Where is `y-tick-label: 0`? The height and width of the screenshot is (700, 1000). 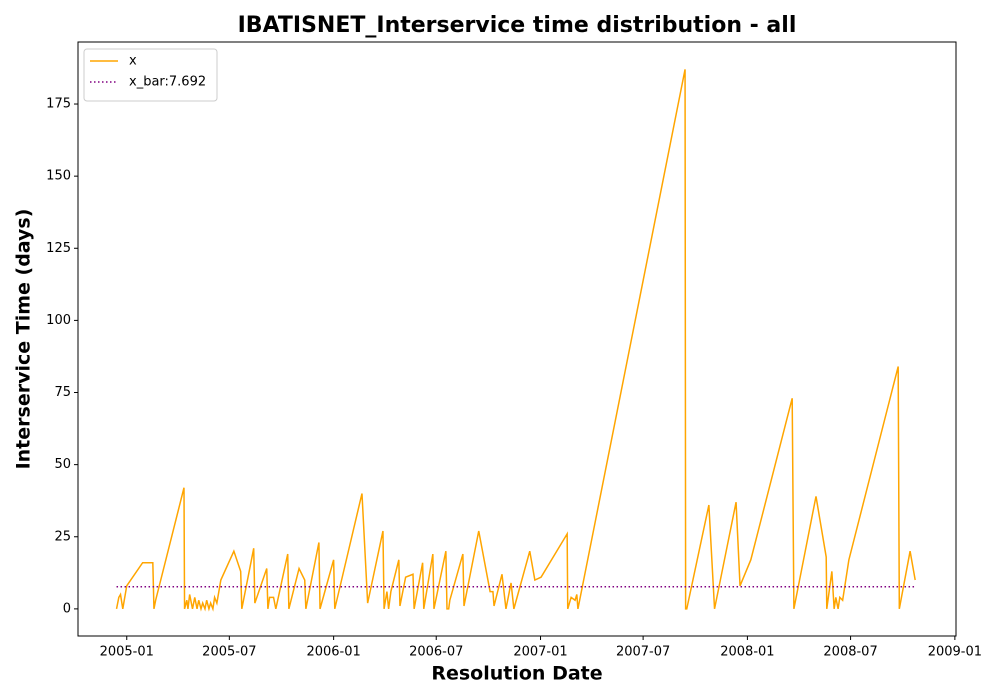
y-tick-label: 0 is located at coordinates (67, 608).